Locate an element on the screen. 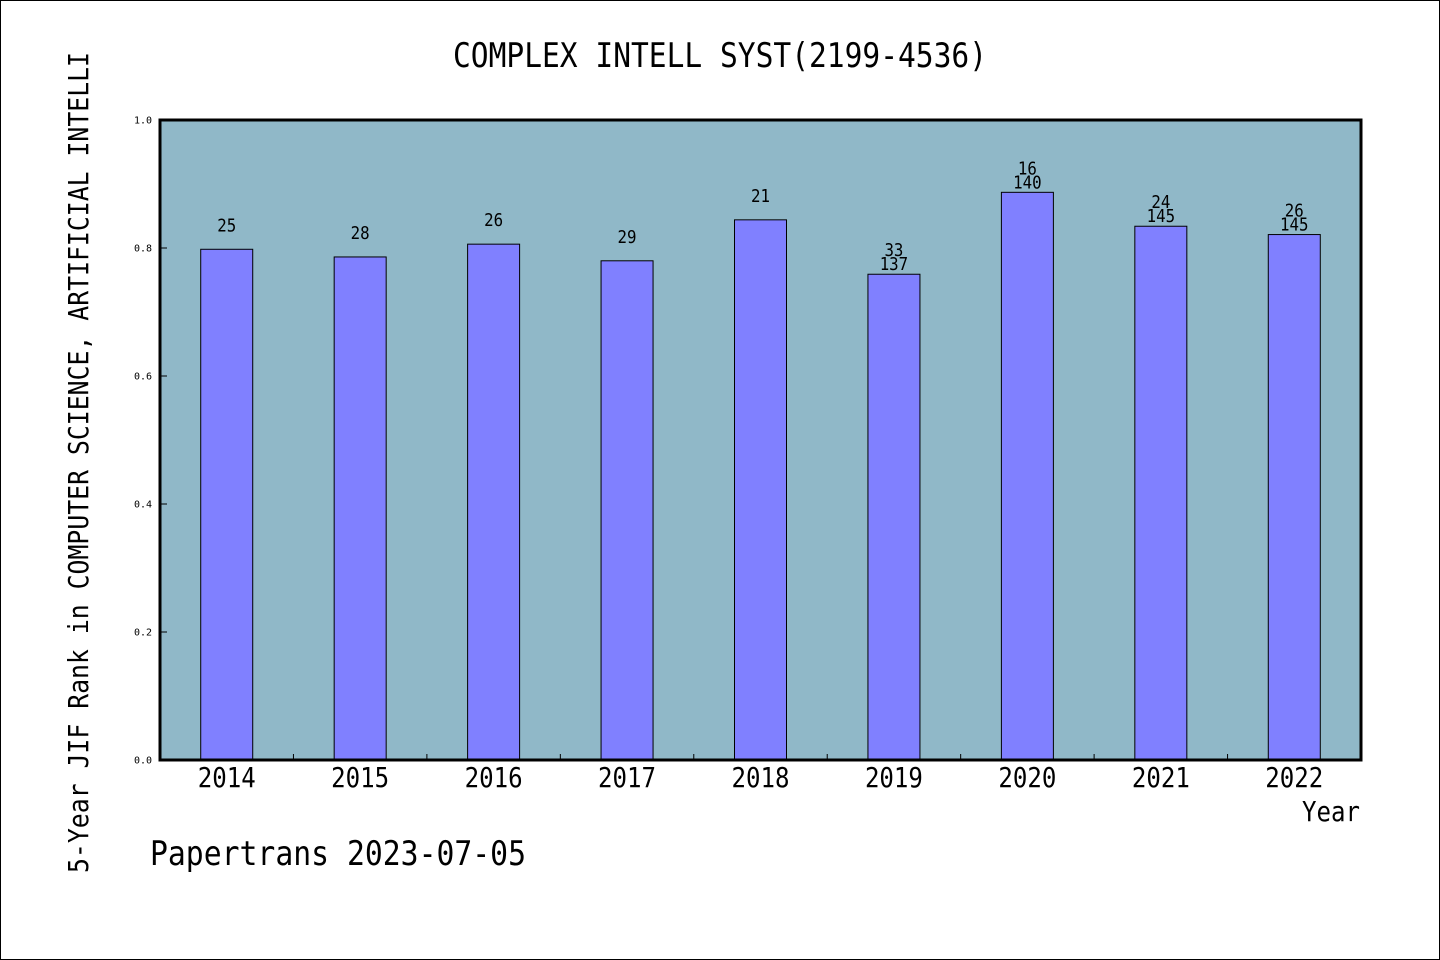 This screenshot has width=1440, height=960. bar-2022 is located at coordinates (1294, 497).